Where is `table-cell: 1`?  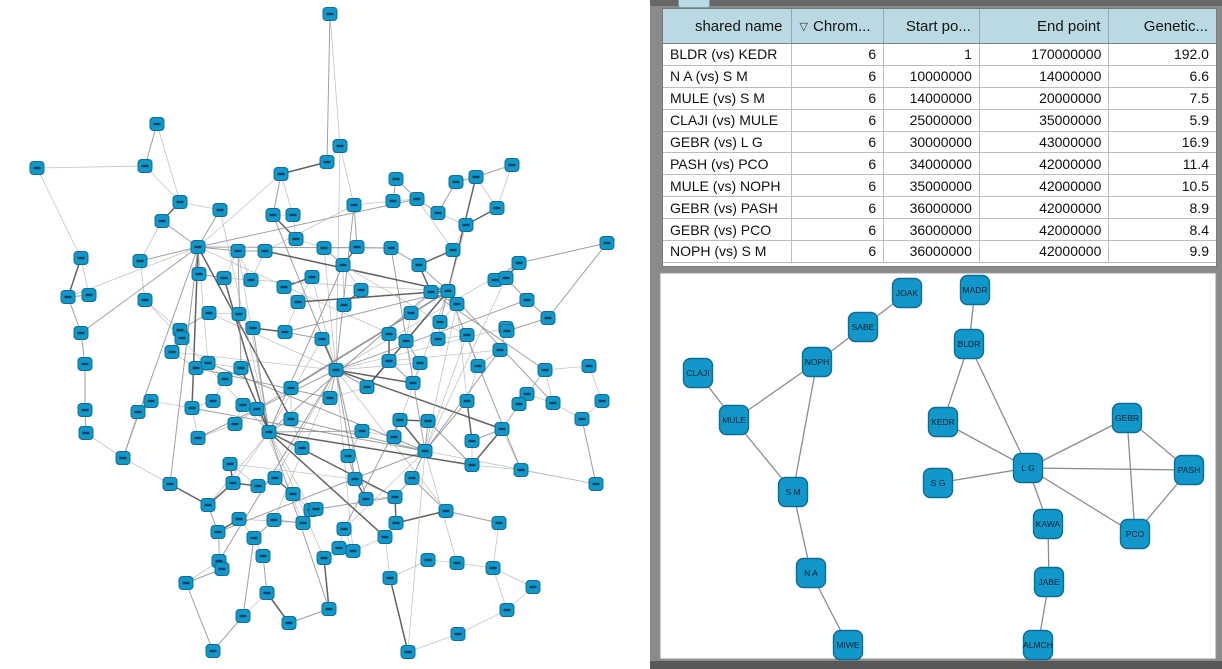
table-cell: 1 is located at coordinates (932, 55).